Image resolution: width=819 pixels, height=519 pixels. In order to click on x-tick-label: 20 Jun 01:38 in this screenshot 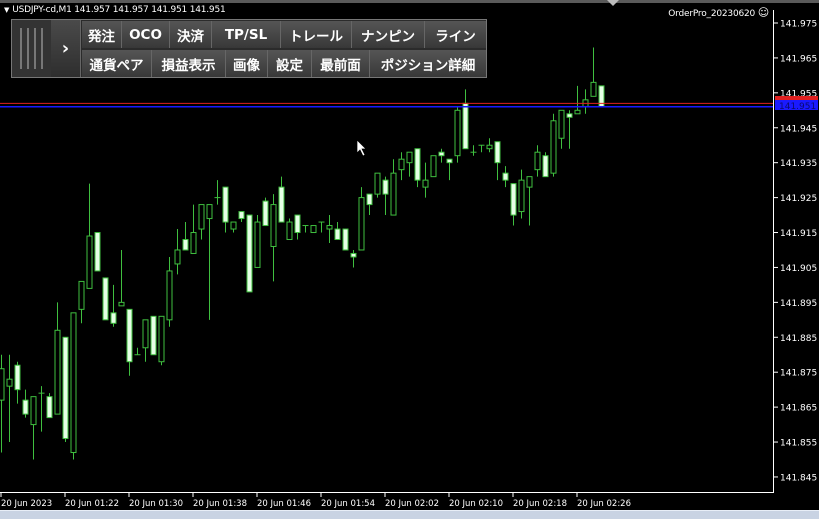, I will do `click(220, 504)`.